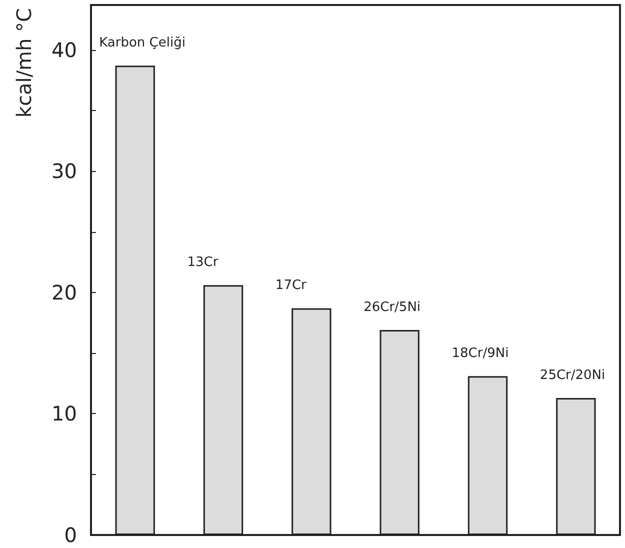  Describe the element at coordinates (203, 262) in the screenshot. I see `x-tick-label: 13Cr` at that location.